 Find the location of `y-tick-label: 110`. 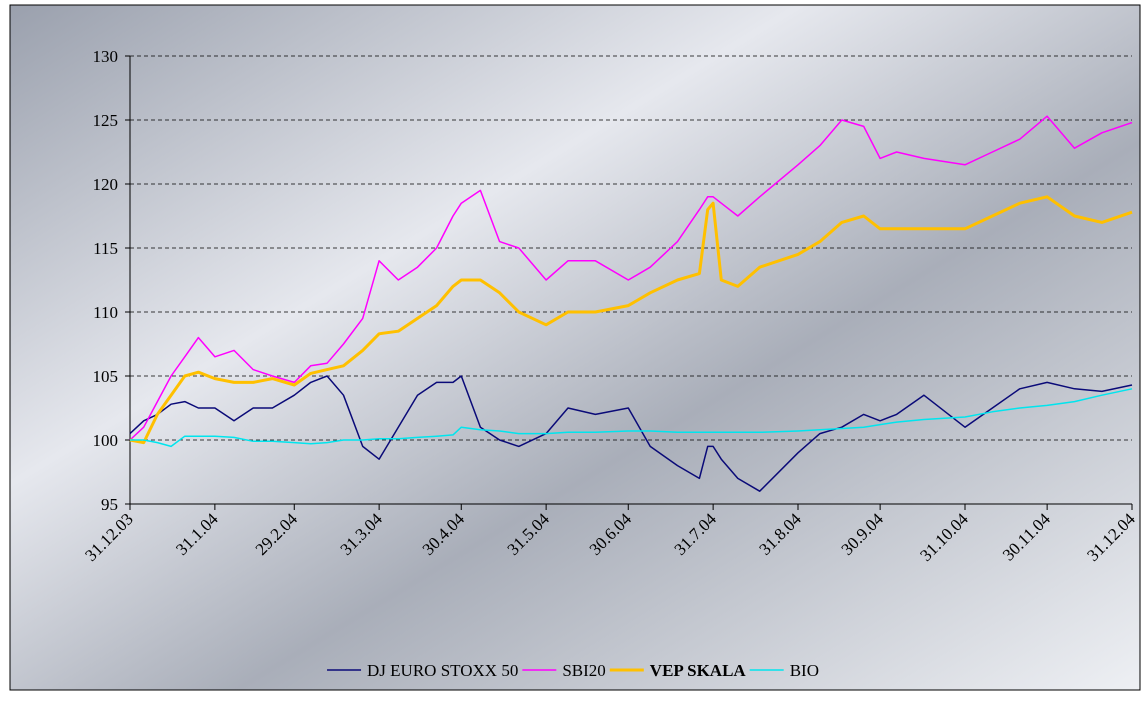

y-tick-label: 110 is located at coordinates (105, 312).